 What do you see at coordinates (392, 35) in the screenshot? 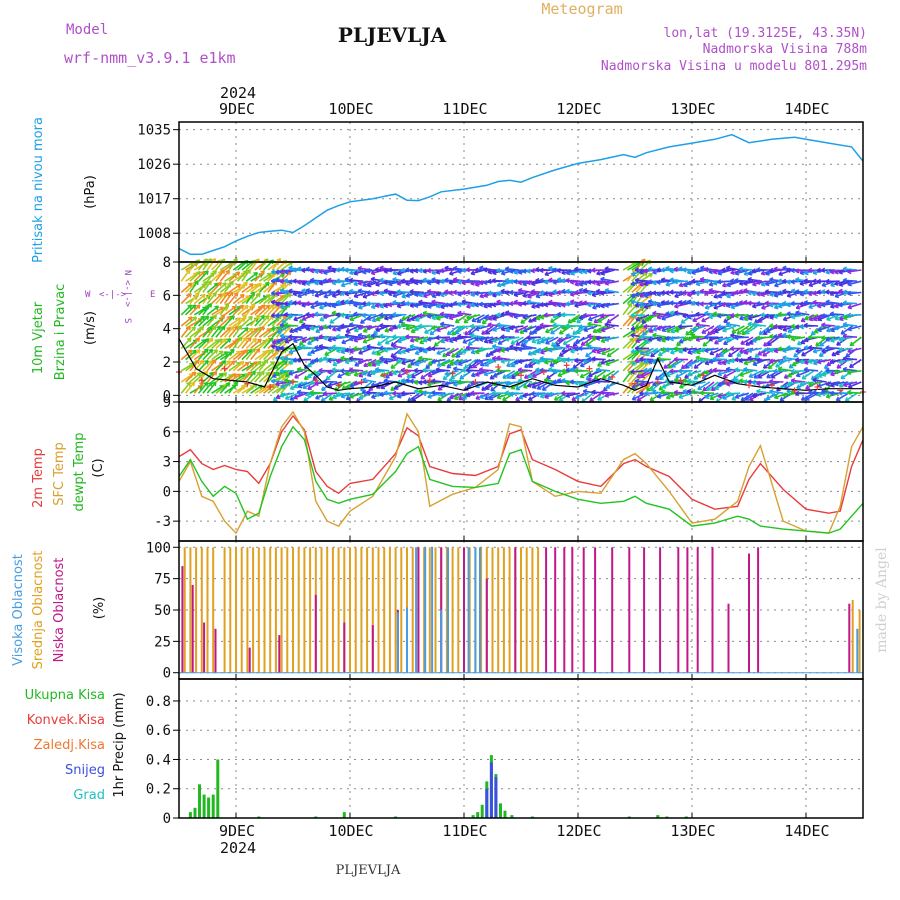
I see `station-title: PLJEVLJA` at bounding box center [392, 35].